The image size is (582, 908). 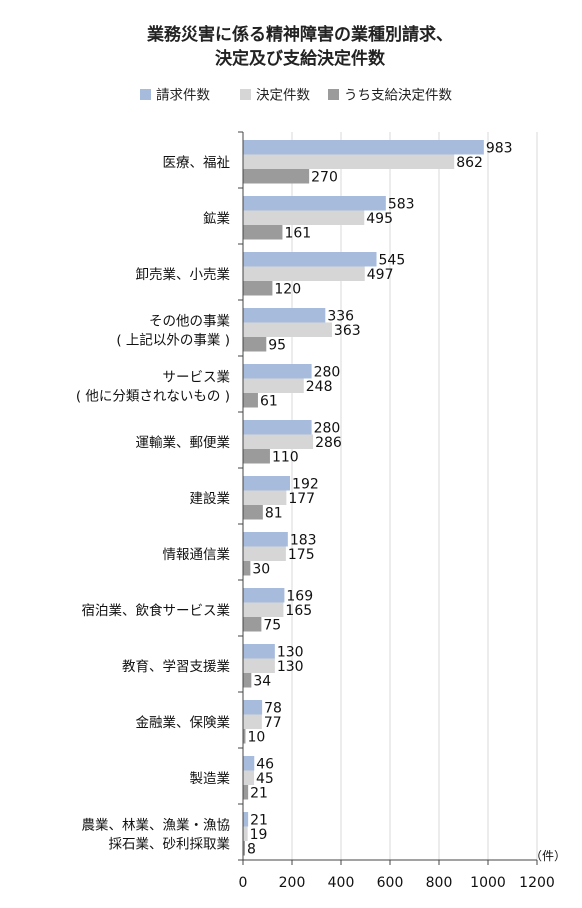 What do you see at coordinates (210, 779) in the screenshot?
I see `category-label: 製造業` at bounding box center [210, 779].